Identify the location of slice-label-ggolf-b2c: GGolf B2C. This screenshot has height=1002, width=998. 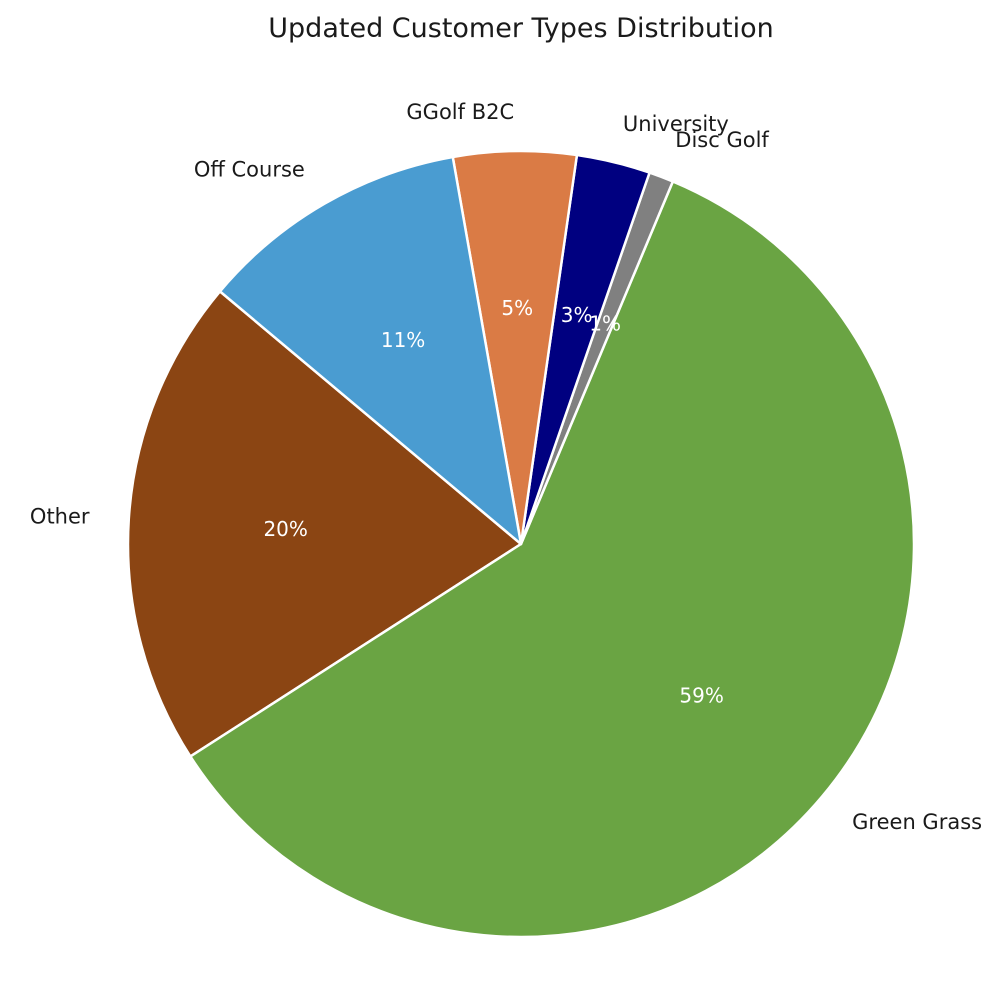
(460, 112).